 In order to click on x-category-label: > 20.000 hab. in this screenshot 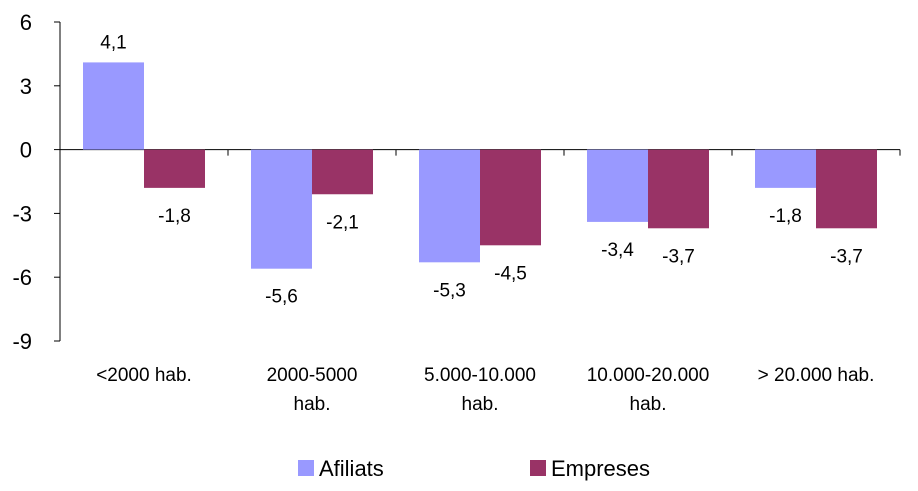, I will do `click(816, 375)`.